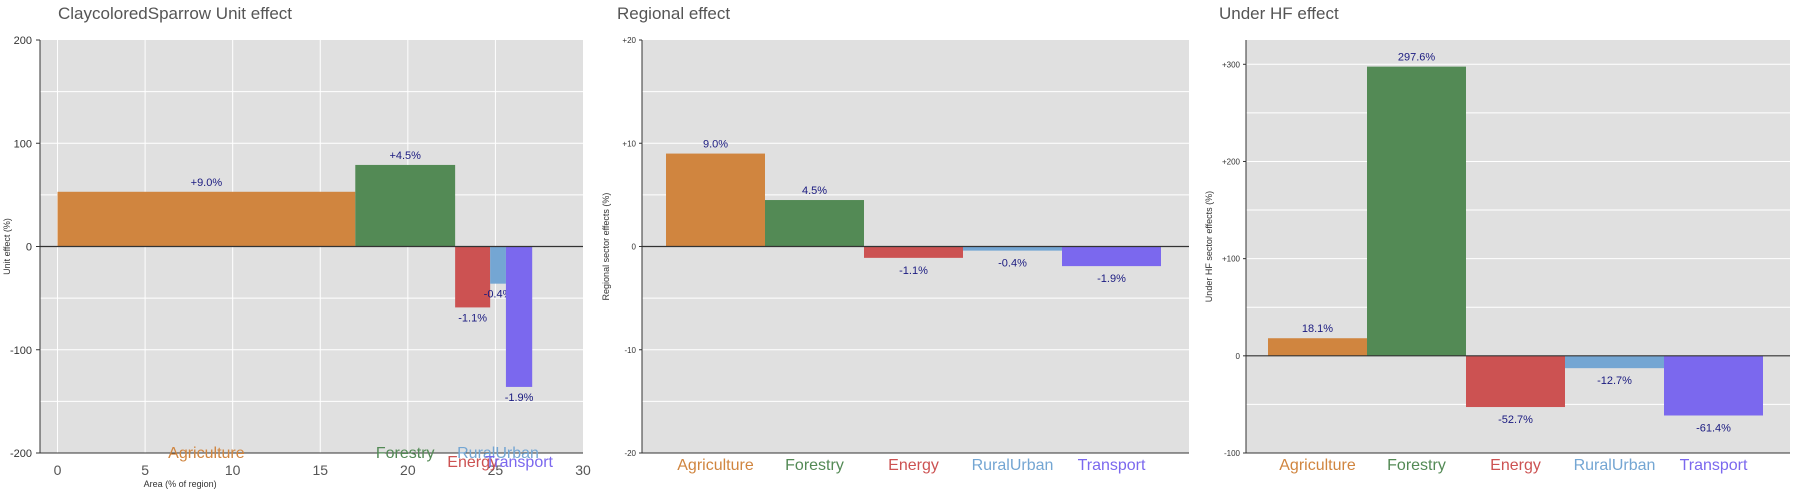 This screenshot has height=500, width=1800. I want to click on x-tick-label: 30, so click(583, 470).